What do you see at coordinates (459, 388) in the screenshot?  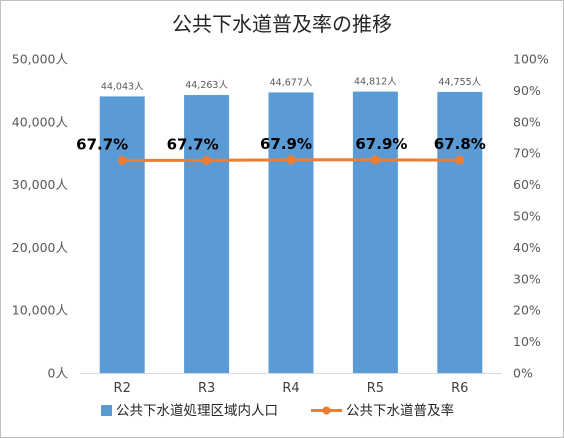 I see `x-axis-tick-label: R6` at bounding box center [459, 388].